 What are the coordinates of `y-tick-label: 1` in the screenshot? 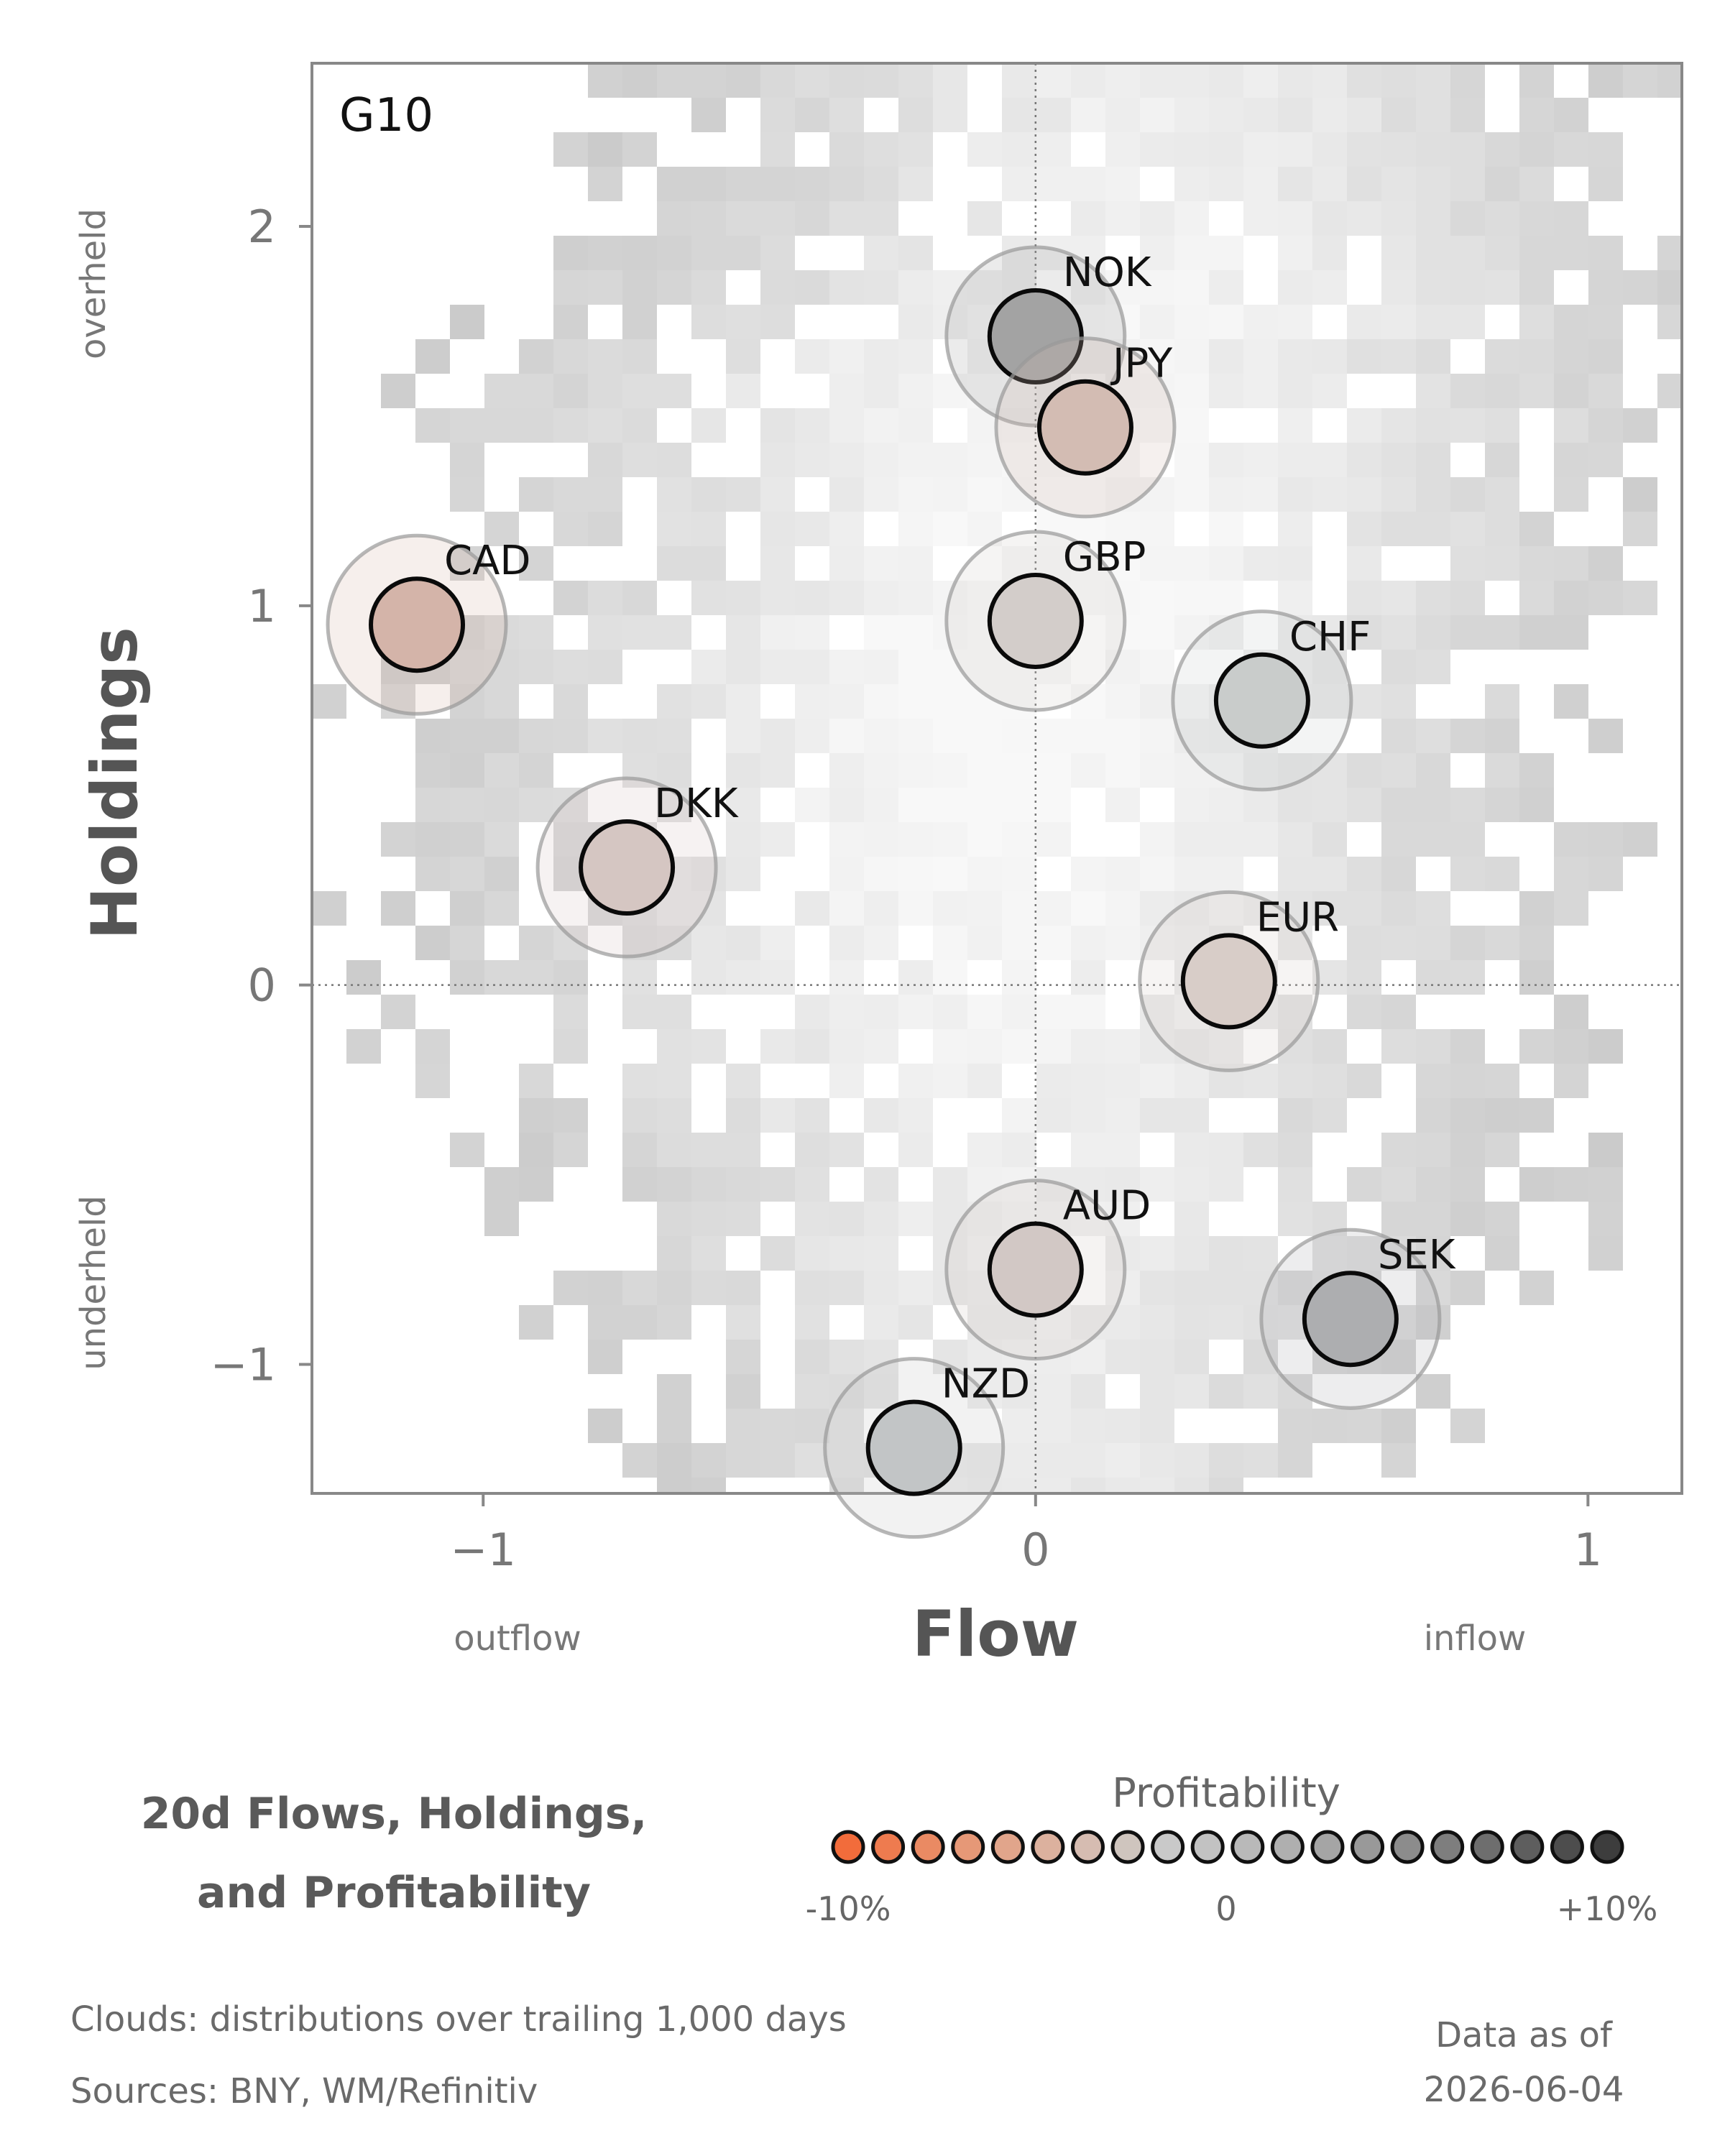 It's located at (262, 606).